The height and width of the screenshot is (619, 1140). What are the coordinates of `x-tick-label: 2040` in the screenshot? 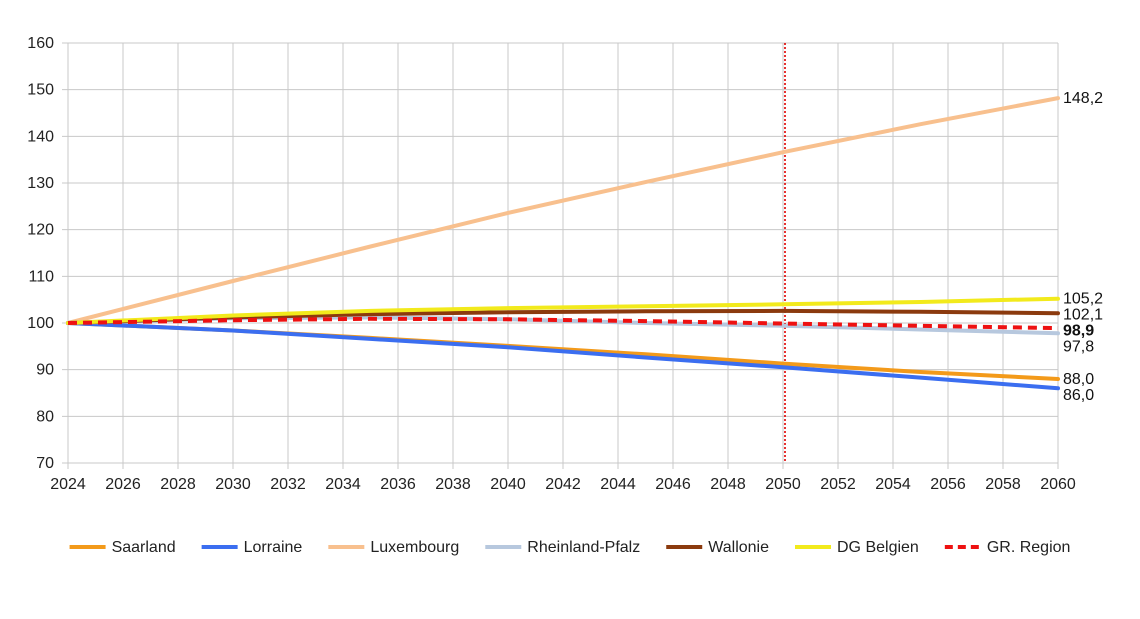 It's located at (508, 484).